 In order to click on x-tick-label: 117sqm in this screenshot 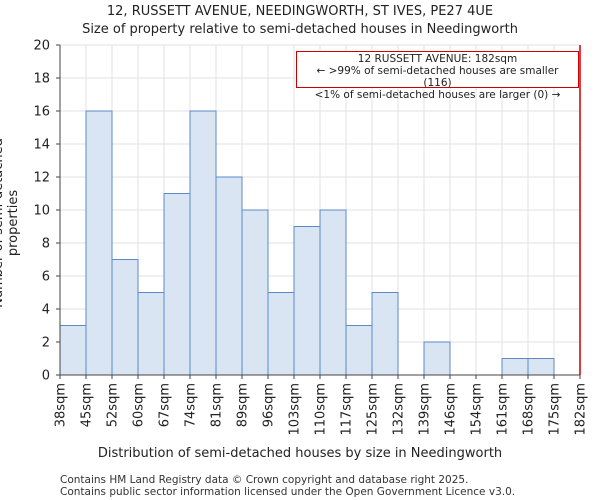, I will do `click(347, 409)`.